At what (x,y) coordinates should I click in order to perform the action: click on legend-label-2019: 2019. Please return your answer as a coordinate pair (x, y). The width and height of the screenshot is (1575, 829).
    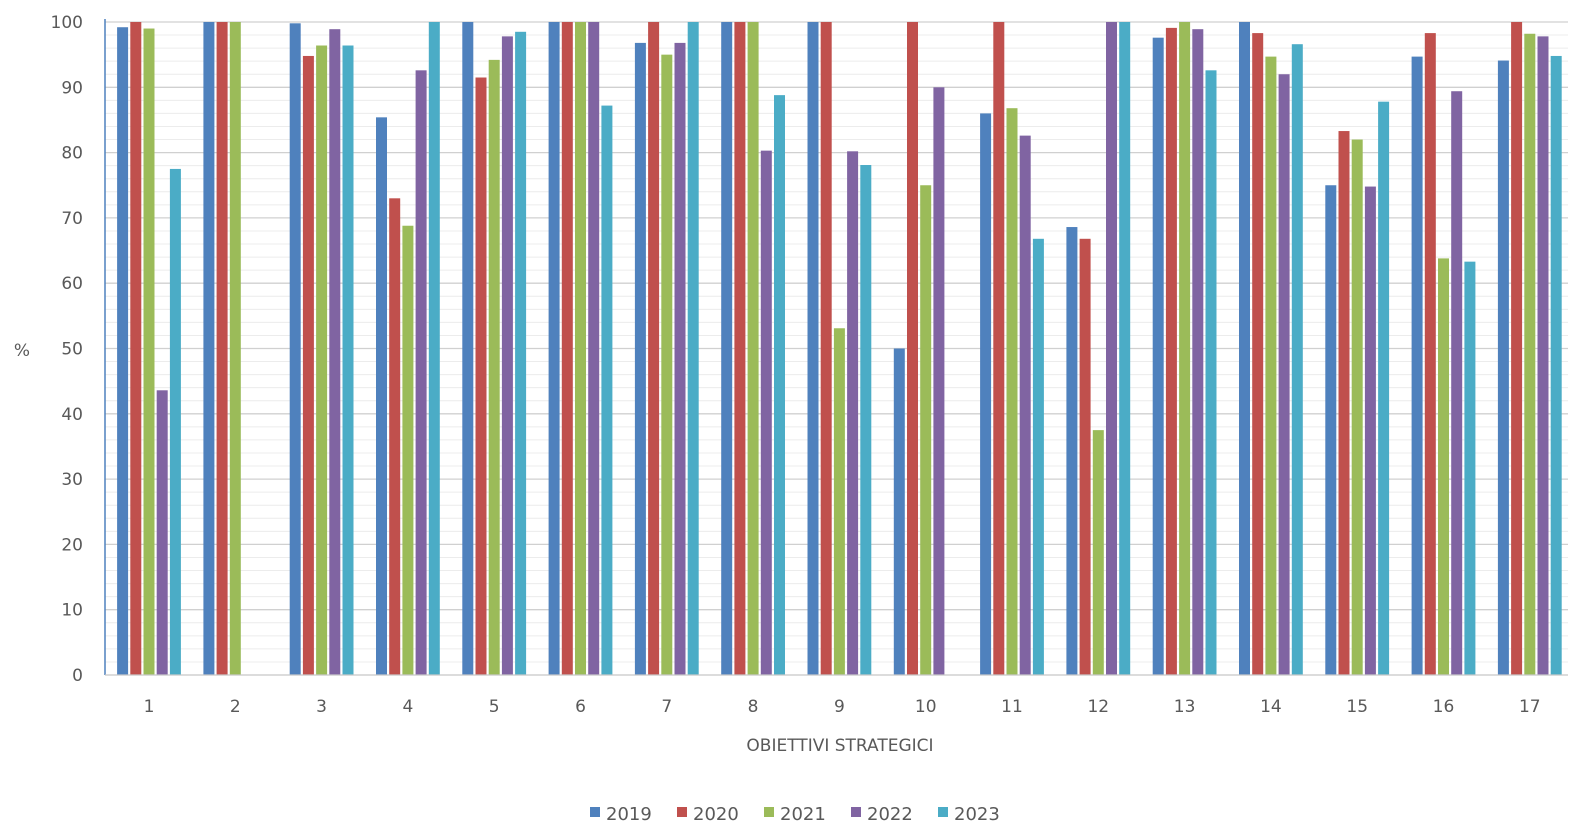
    Looking at the image, I should click on (629, 814).